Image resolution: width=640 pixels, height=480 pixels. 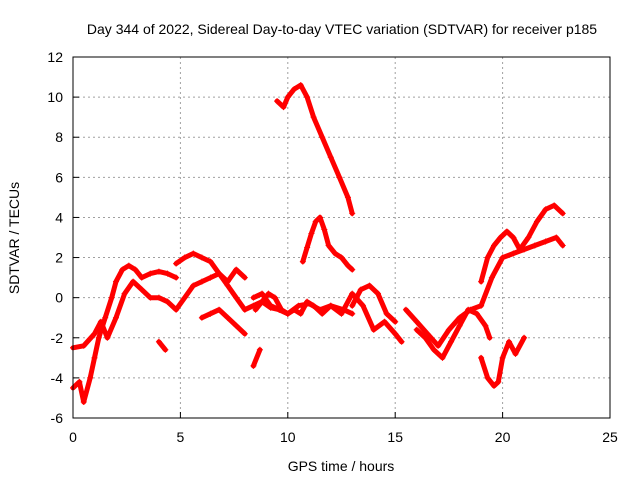 I want to click on y-tick-label: 10, so click(x=55, y=97).